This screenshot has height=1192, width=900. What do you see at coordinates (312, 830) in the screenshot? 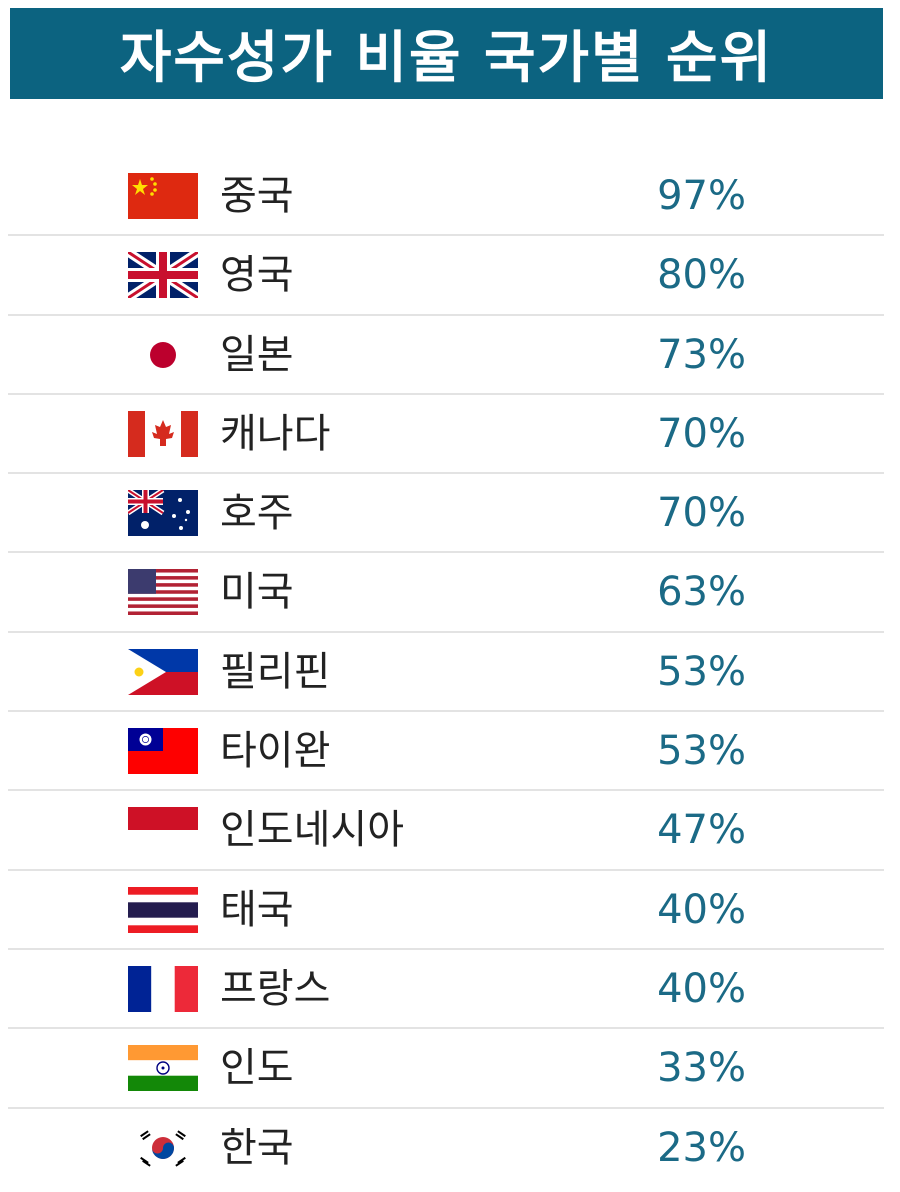
I see `country-name: 인도네시아` at bounding box center [312, 830].